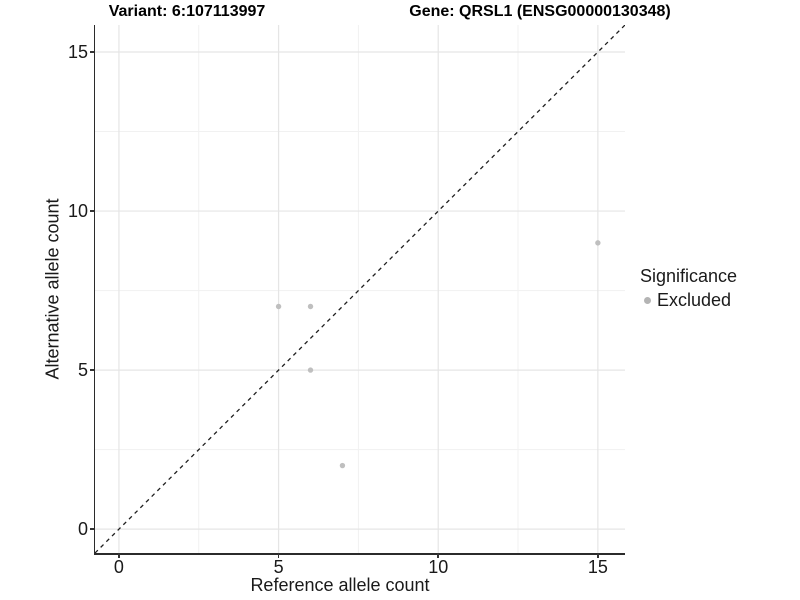 Image resolution: width=800 pixels, height=600 pixels. What do you see at coordinates (340, 585) in the screenshot?
I see `x-axis-title: Reference allele count` at bounding box center [340, 585].